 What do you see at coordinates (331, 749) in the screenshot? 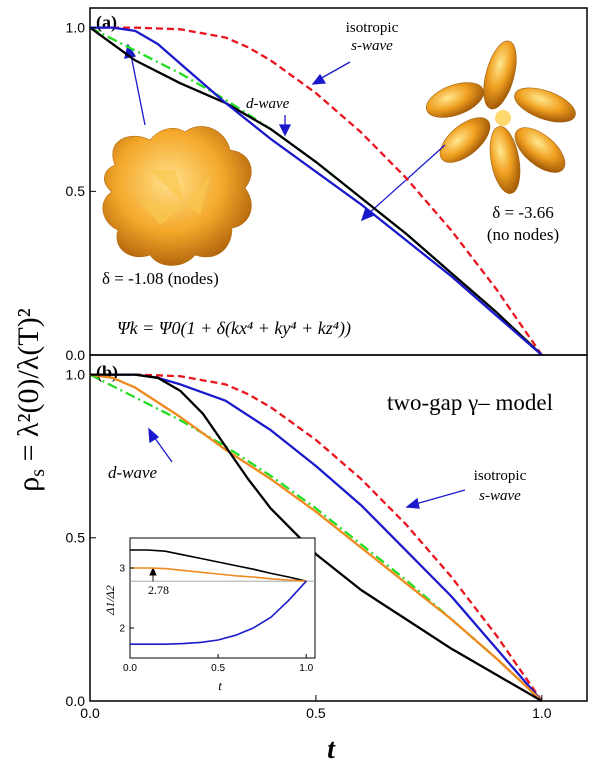
I see `x-axis-label: t` at bounding box center [331, 749].